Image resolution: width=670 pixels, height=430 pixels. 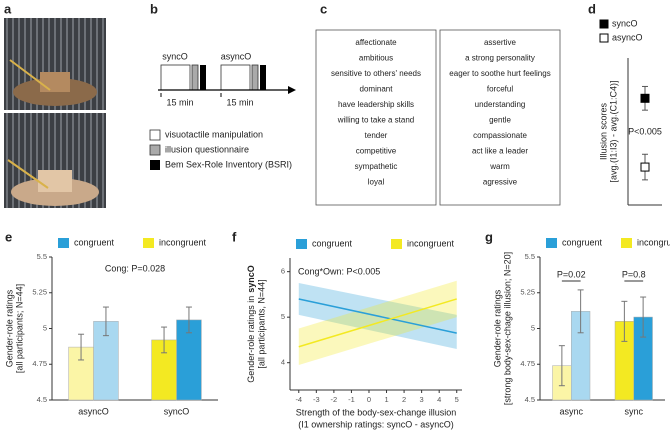 What do you see at coordinates (645, 131) in the screenshot?
I see `annotation: P<0.005` at bounding box center [645, 131].